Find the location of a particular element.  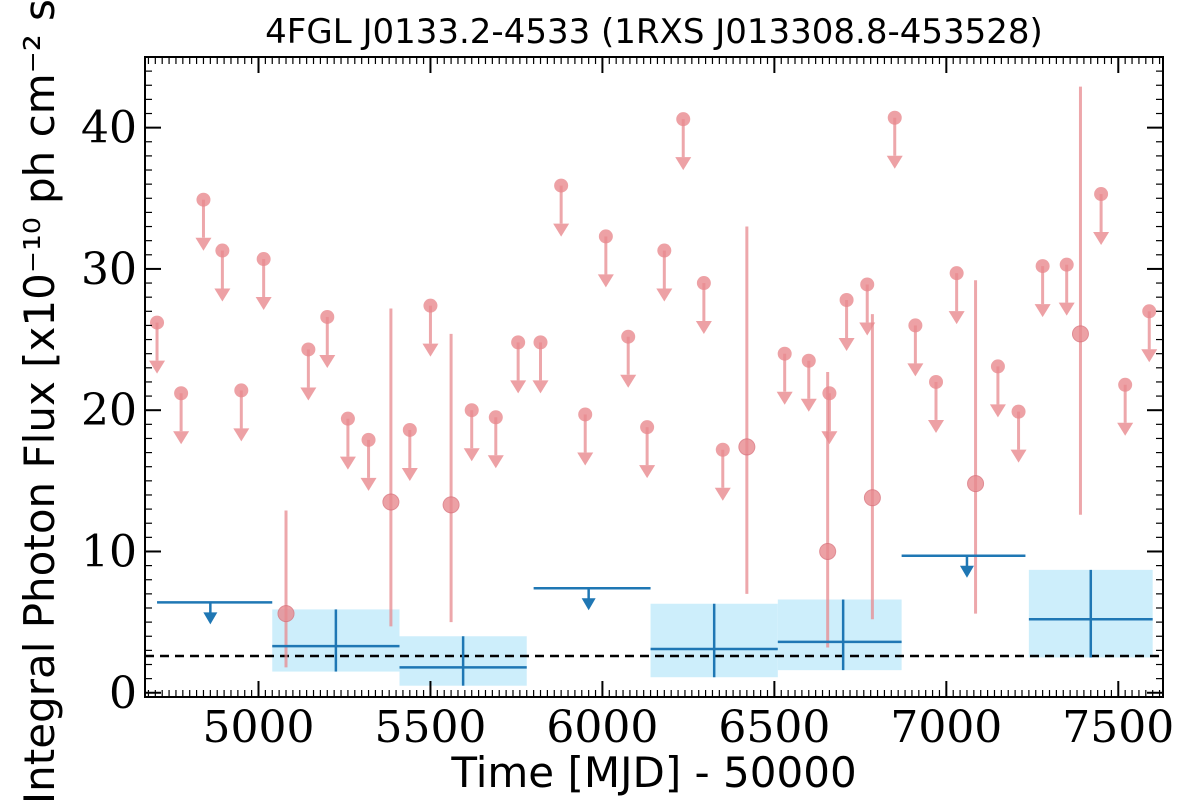

y-tick-label: 40 is located at coordinates (109, 128).